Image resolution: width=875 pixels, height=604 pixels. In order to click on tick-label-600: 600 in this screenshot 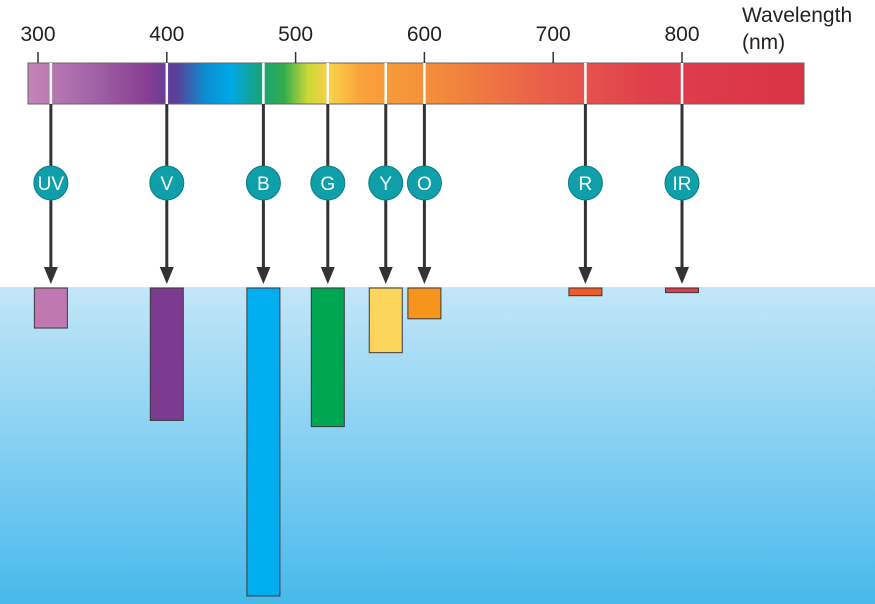, I will do `click(424, 34)`.